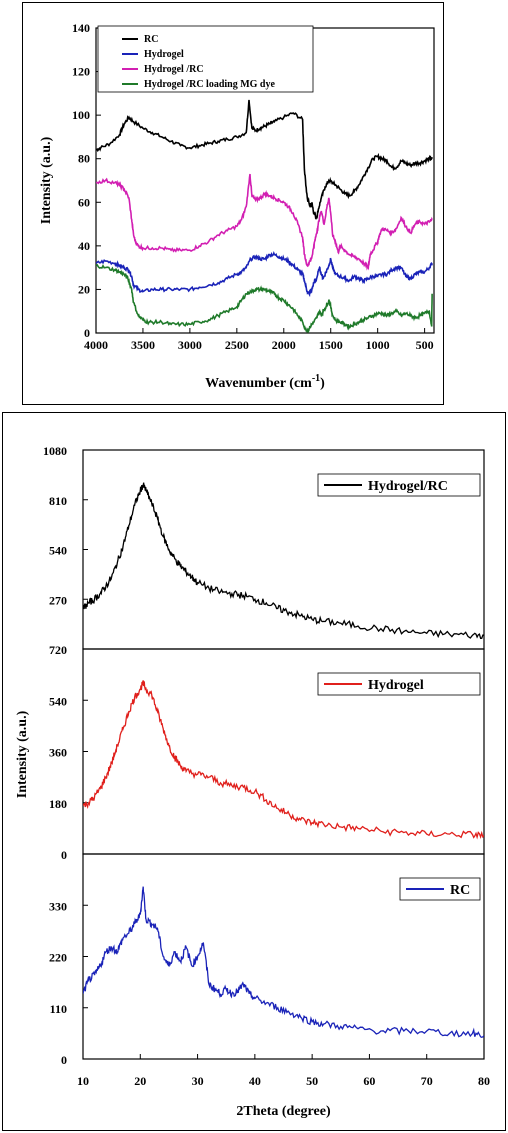 This screenshot has height=1133, width=508. What do you see at coordinates (58, 501) in the screenshot?
I see `y-tick-label: 810` at bounding box center [58, 501].